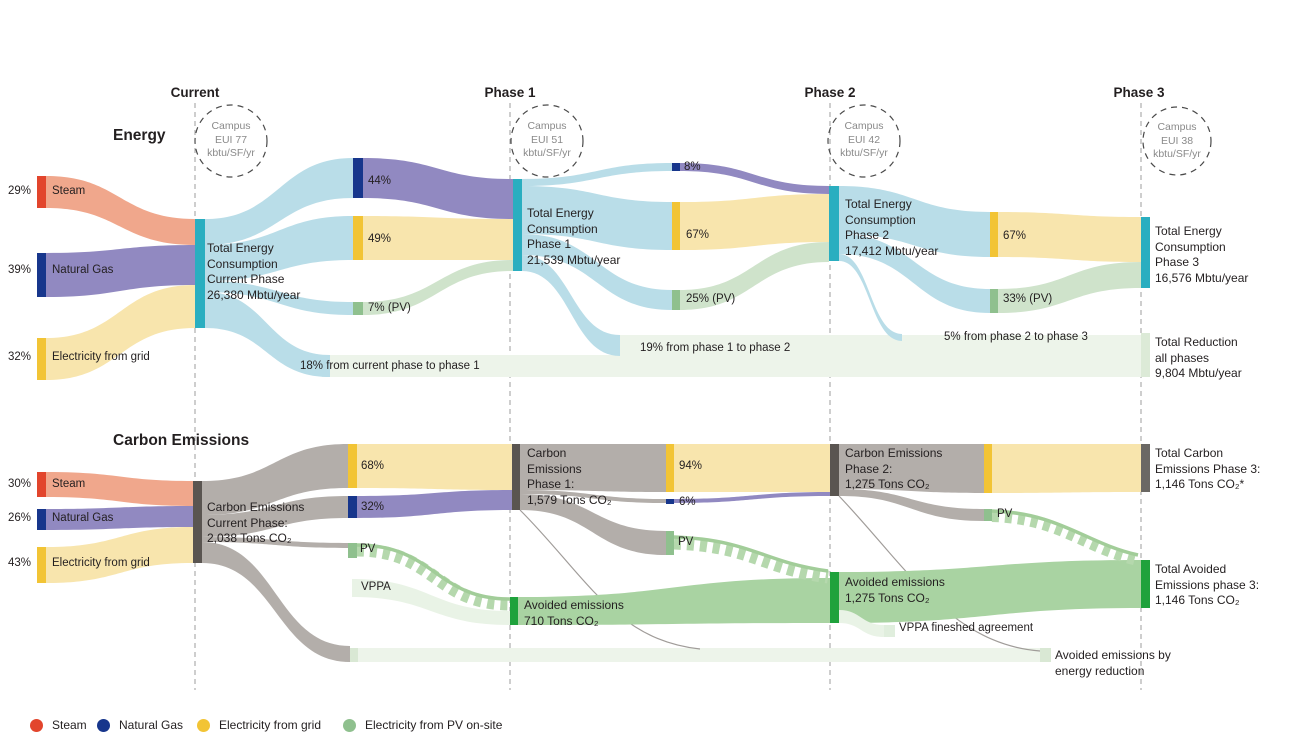  What do you see at coordinates (686, 542) in the screenshot?
I see `label-cpv2: PV` at bounding box center [686, 542].